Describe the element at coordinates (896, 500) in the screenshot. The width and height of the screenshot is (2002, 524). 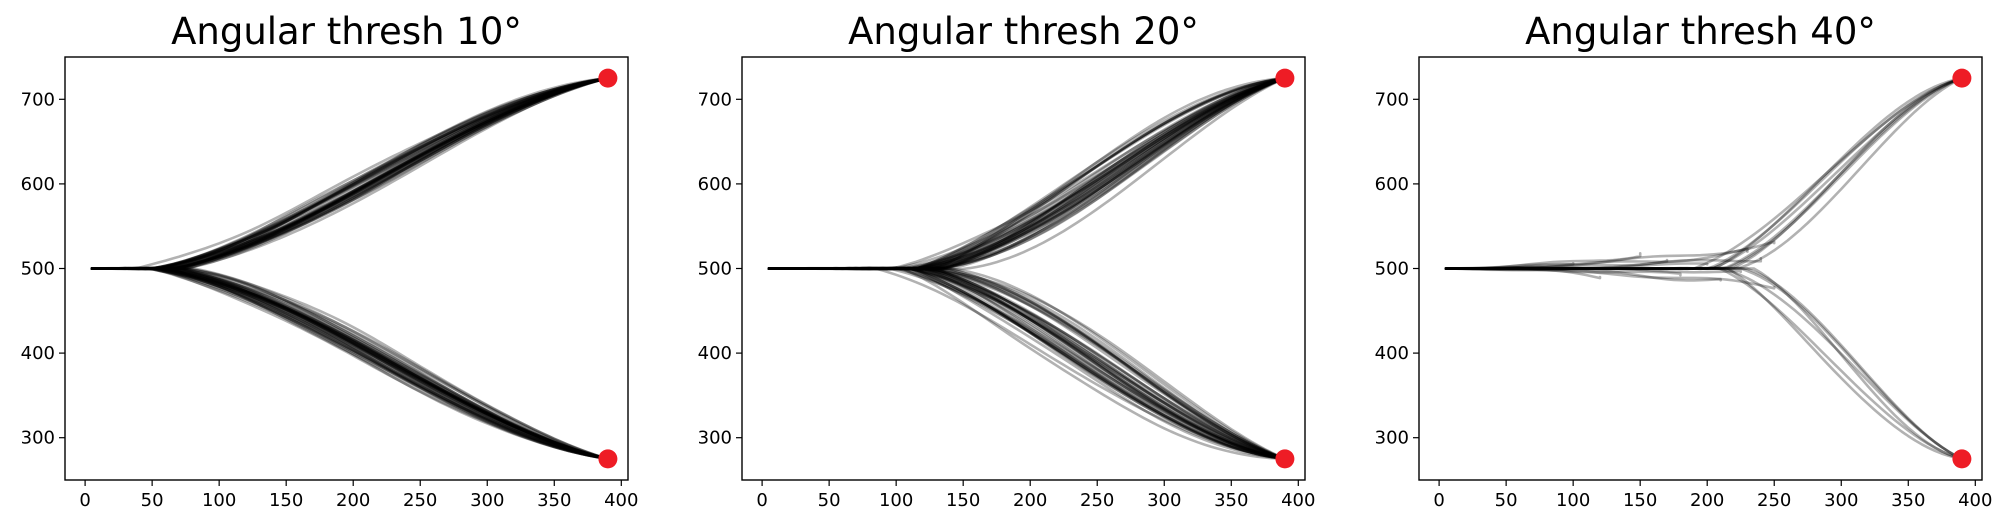
I see `x-tick-label: 100` at that location.